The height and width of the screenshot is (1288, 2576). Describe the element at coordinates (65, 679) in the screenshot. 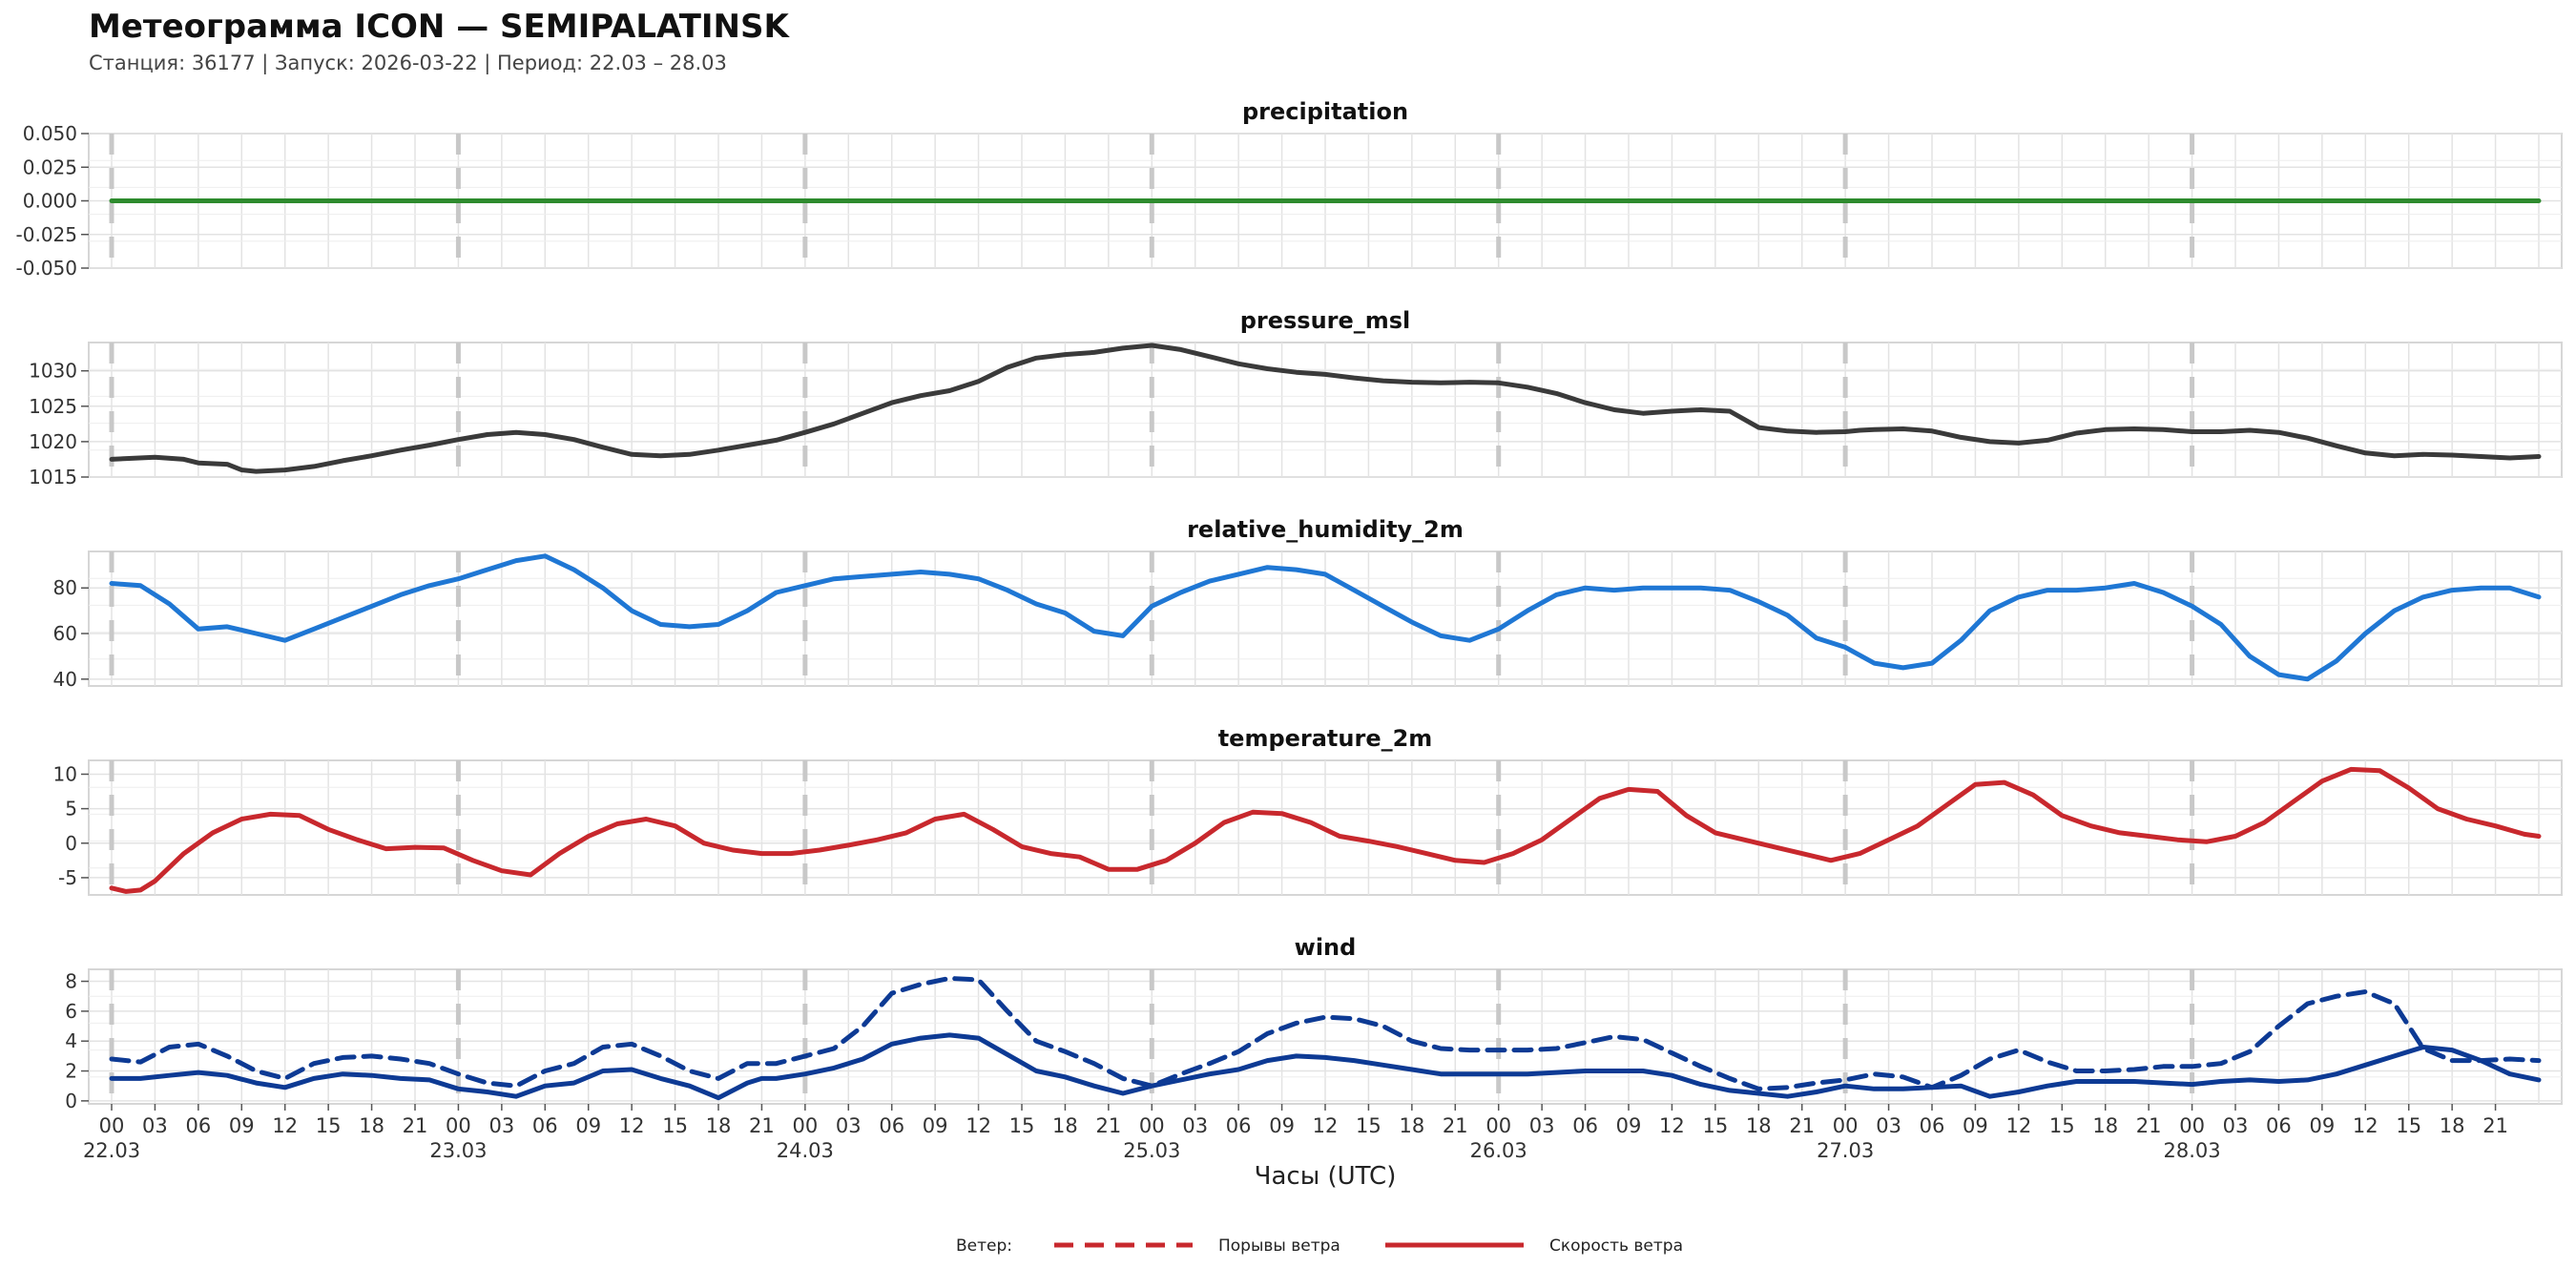

I see `y-tick-label: 40` at that location.